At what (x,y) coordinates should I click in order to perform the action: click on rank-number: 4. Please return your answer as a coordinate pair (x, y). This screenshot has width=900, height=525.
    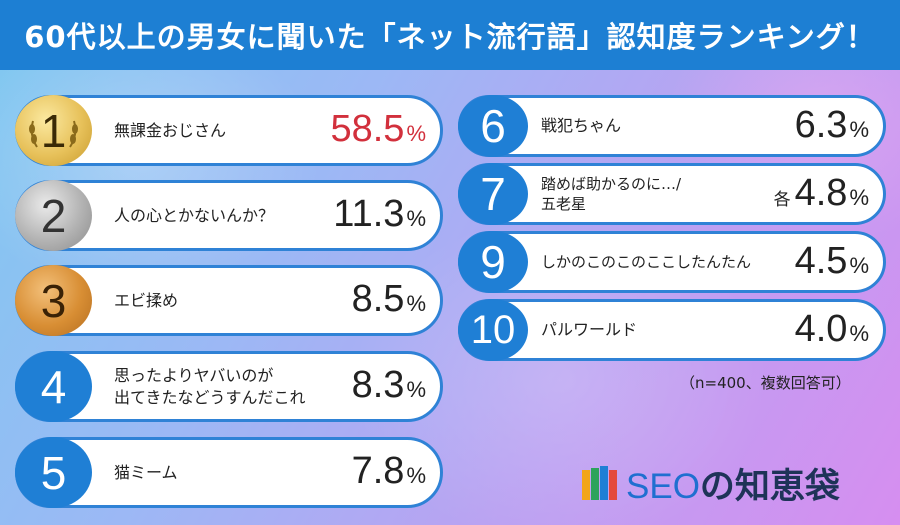
    Looking at the image, I should click on (53, 386).